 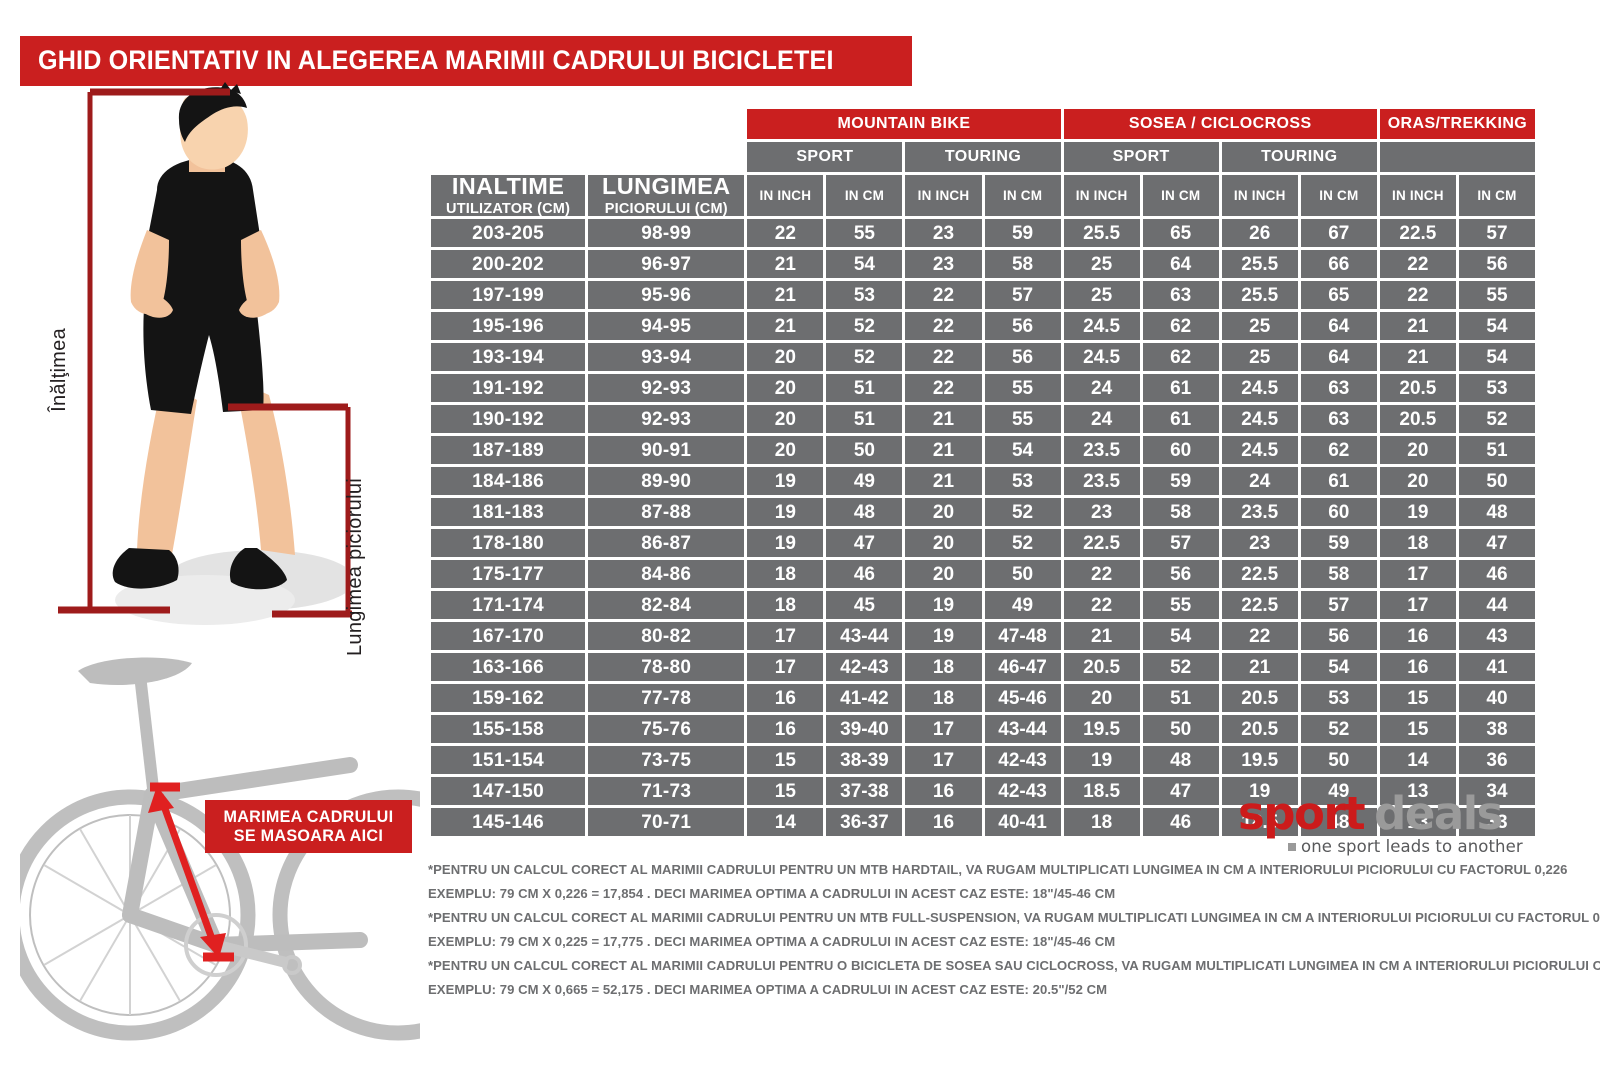 I want to click on cell-user-height: 200-202, so click(x=508, y=264).